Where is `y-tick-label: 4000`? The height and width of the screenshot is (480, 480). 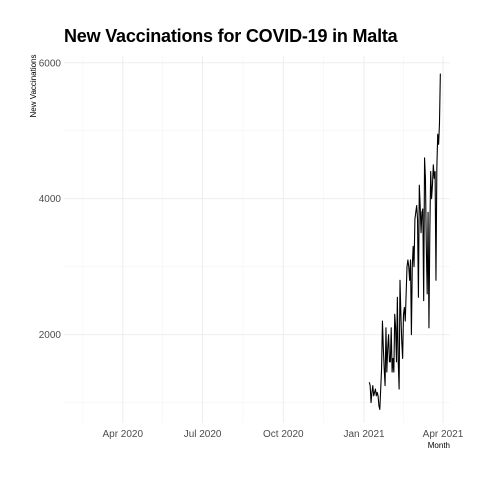
y-tick-label: 4000 is located at coordinates (50, 199).